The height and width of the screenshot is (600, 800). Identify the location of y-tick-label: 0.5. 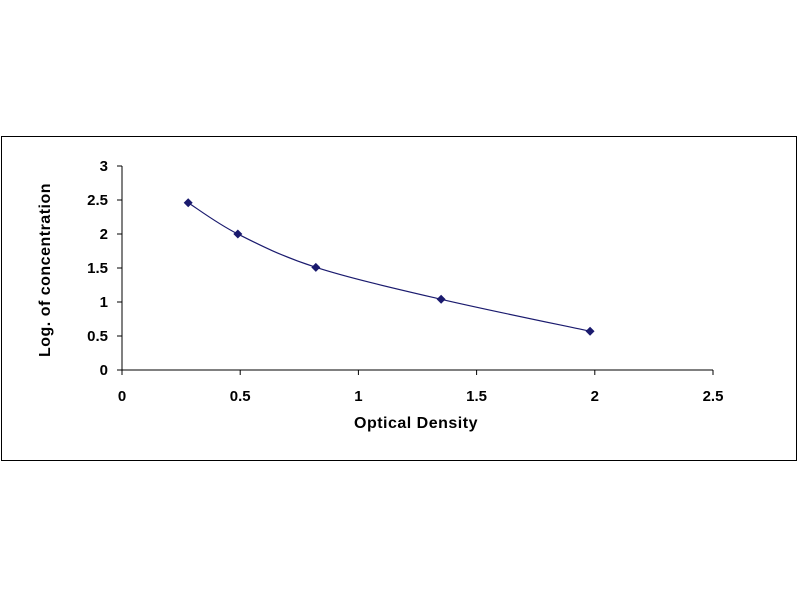
(97, 336).